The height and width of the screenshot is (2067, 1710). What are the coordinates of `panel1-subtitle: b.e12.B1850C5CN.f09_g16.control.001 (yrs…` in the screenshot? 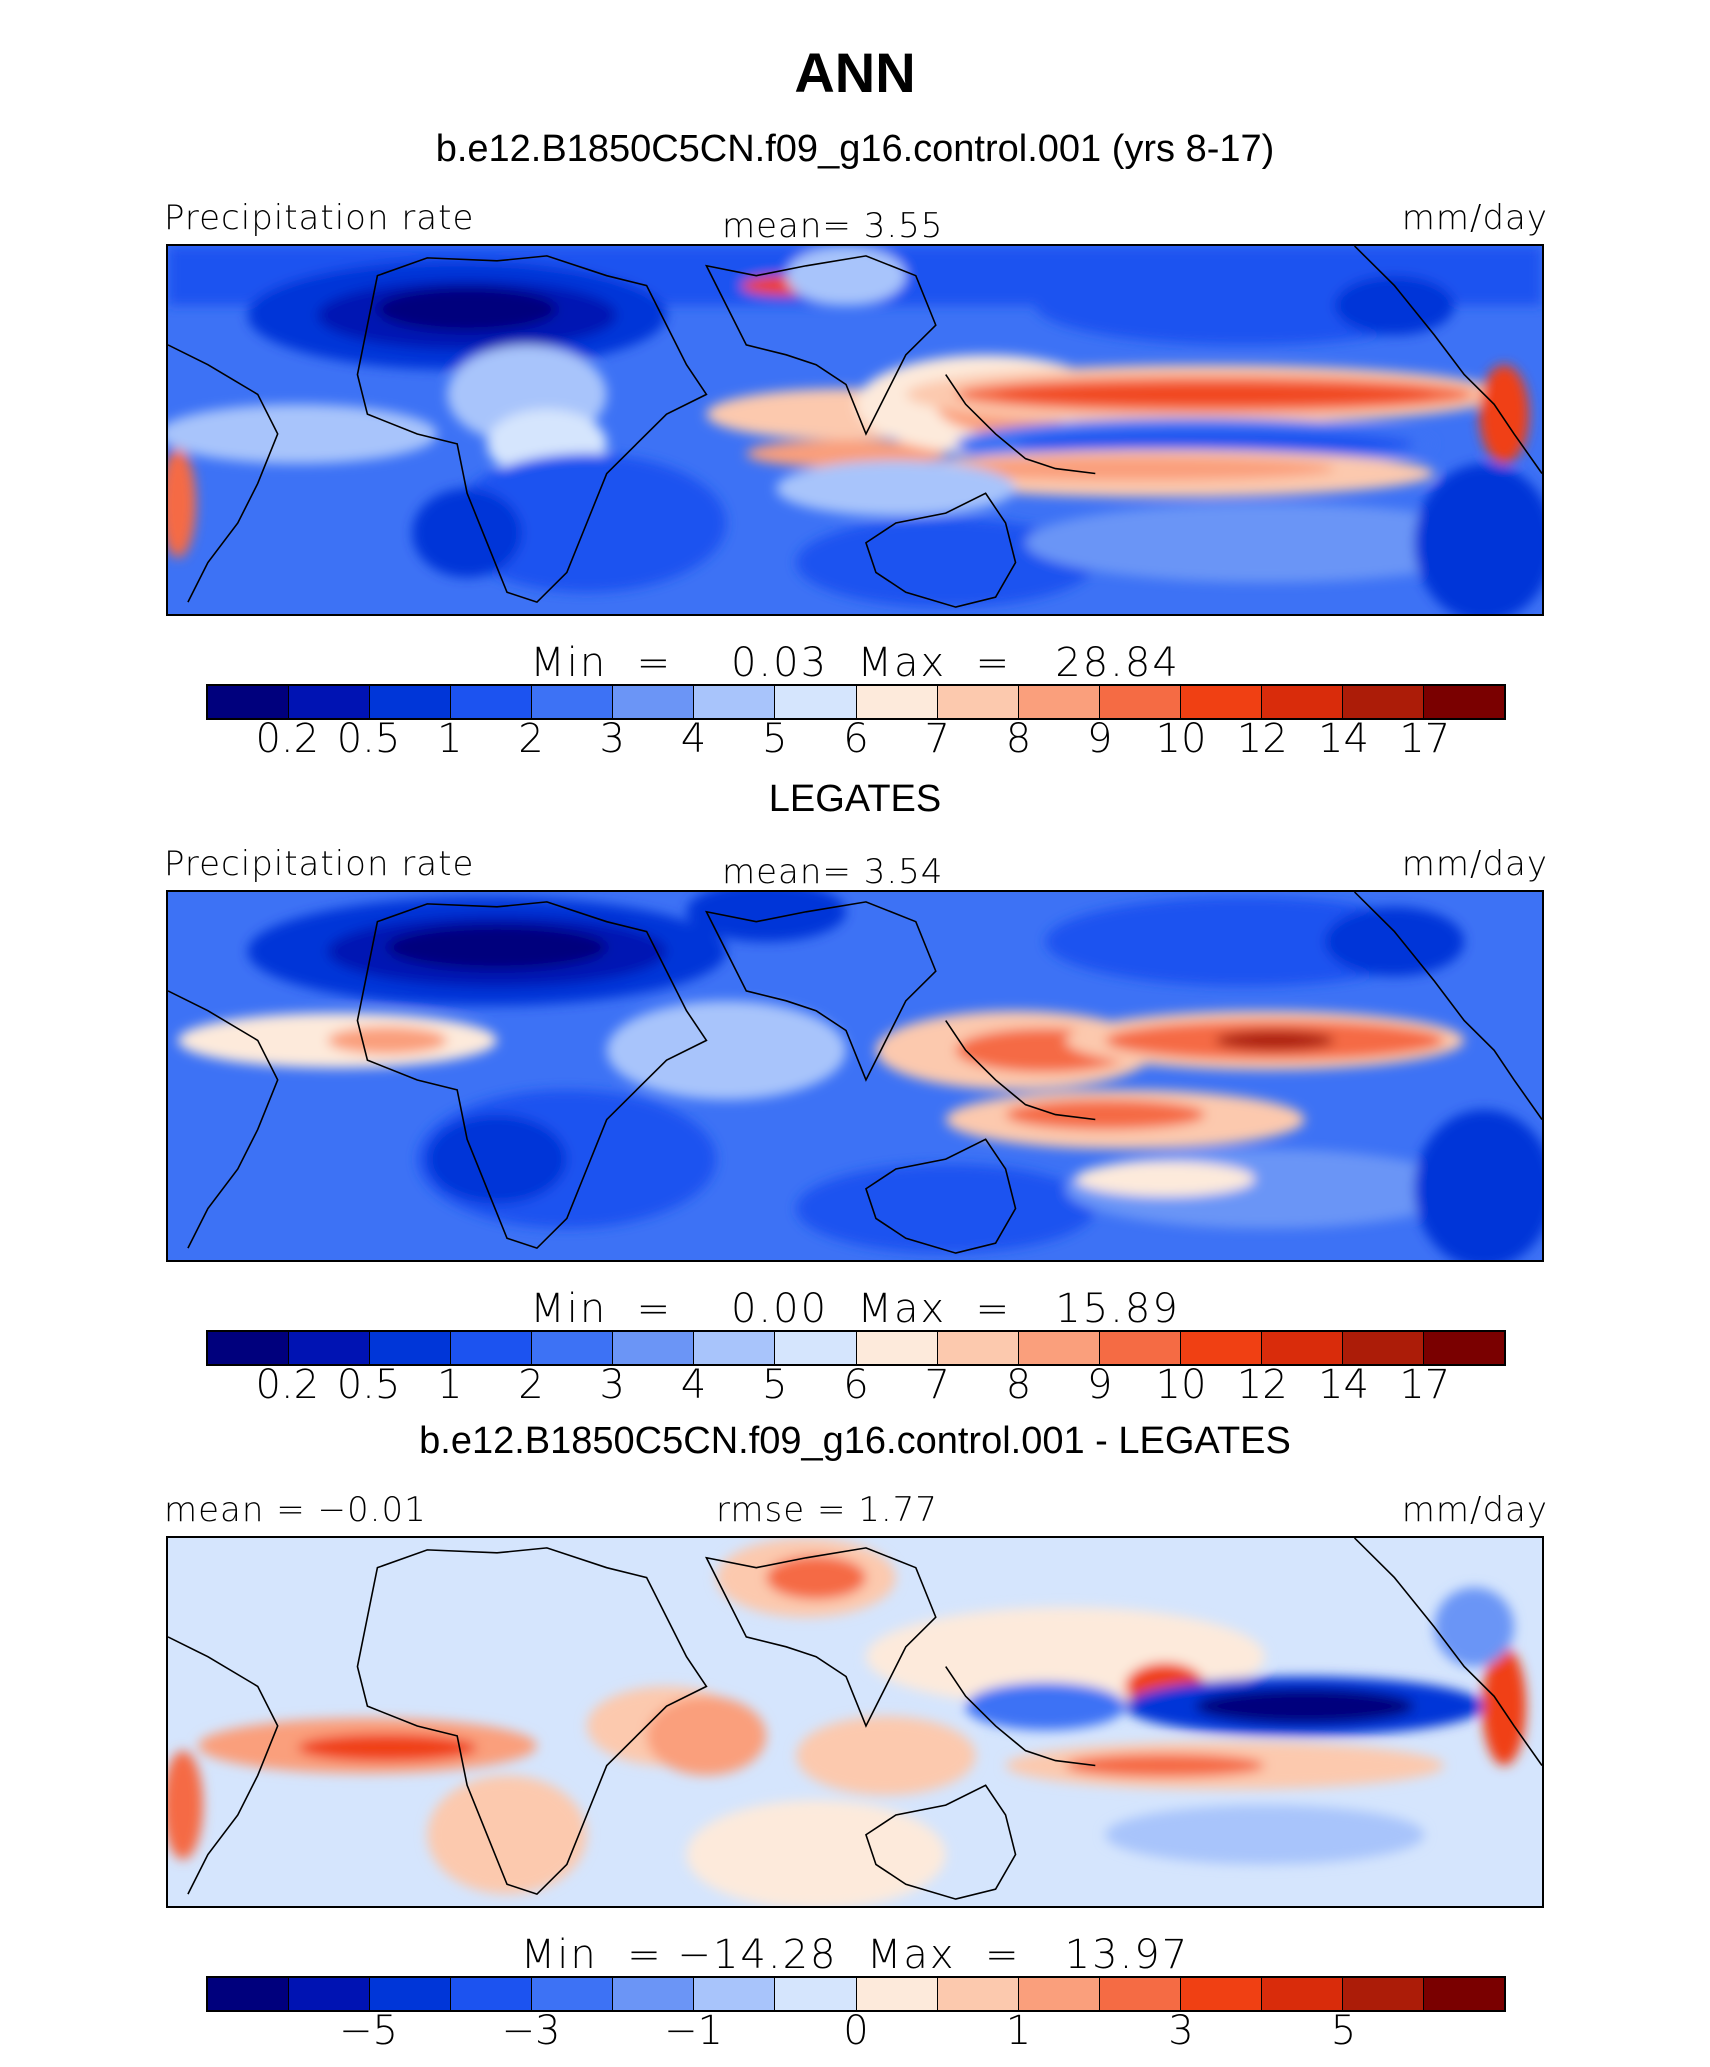 It's located at (855, 149).